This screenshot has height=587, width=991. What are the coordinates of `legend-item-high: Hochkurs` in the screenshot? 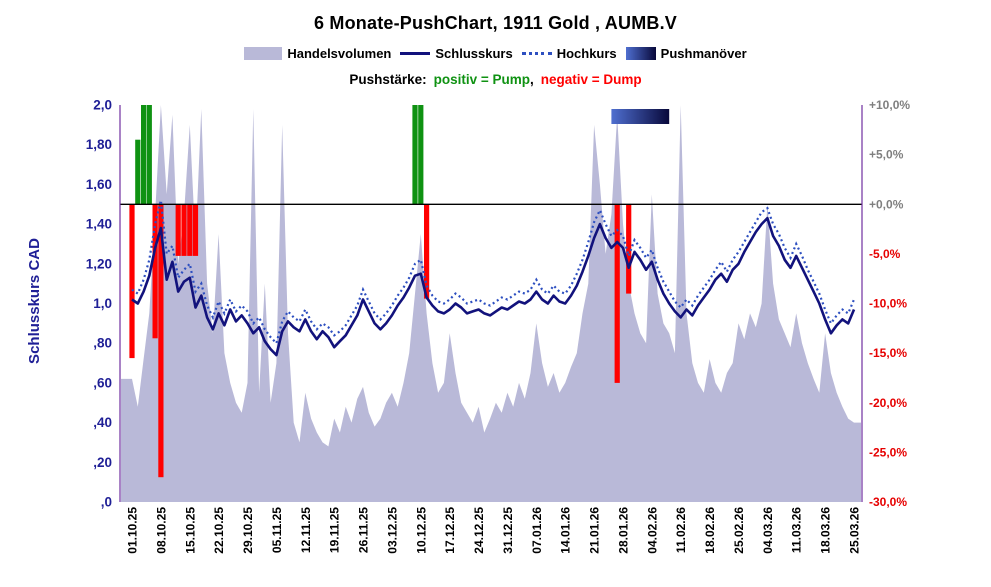 It's located at (569, 53).